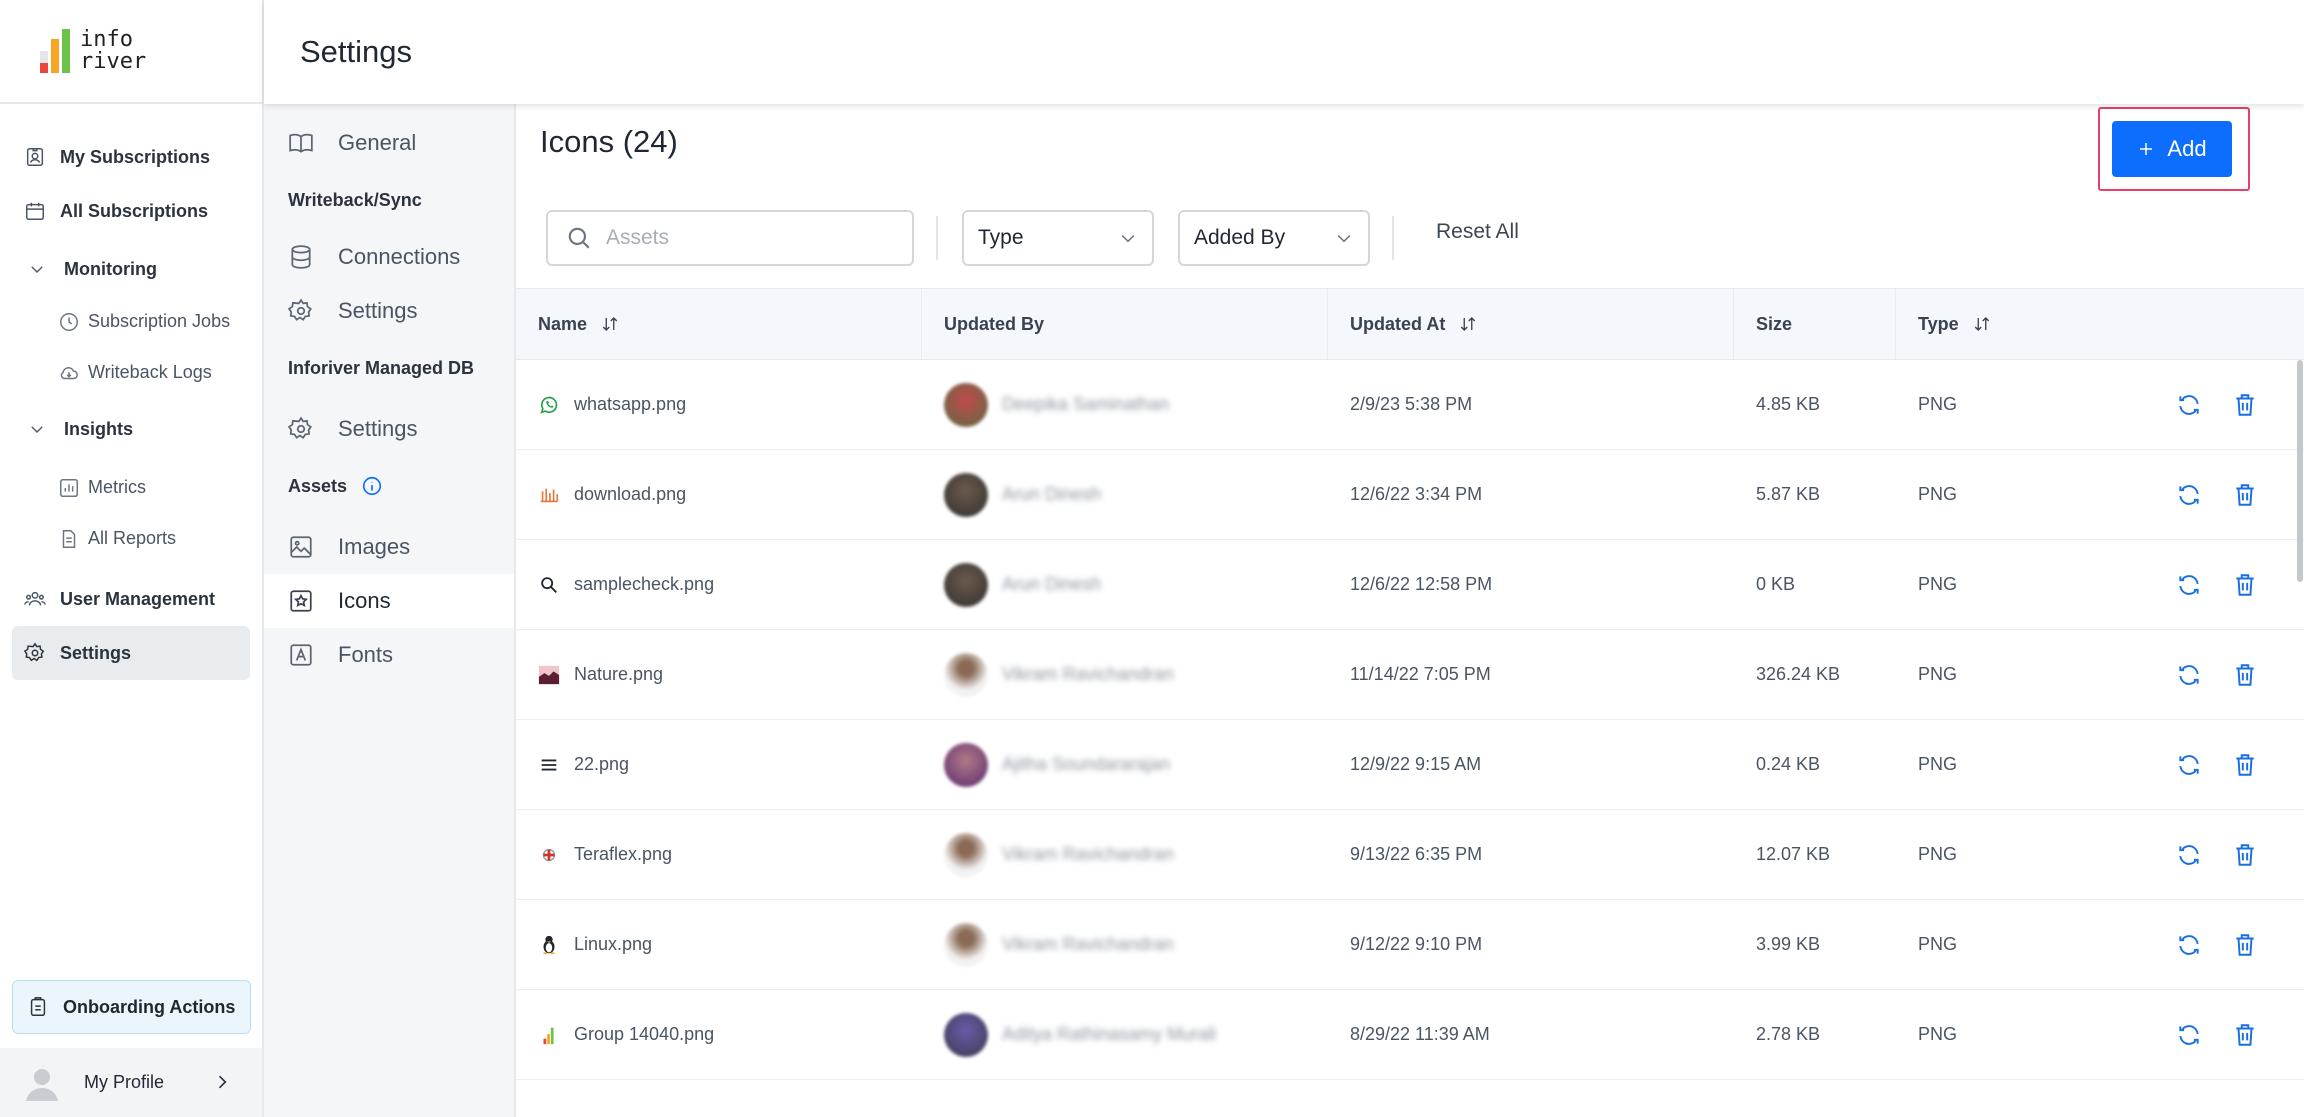 The height and width of the screenshot is (1117, 2304). I want to click on icons-title: Icons (24), so click(609, 141).